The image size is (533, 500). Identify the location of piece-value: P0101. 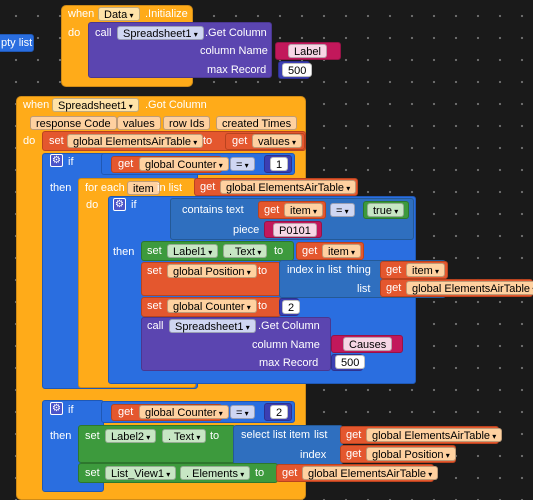
(295, 230).